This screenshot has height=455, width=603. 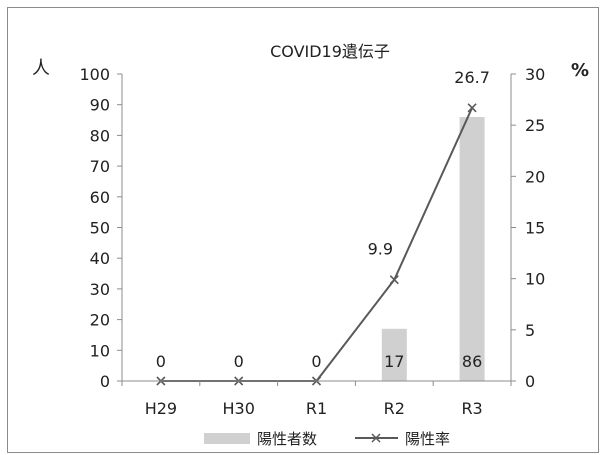 I want to click on right-axis-tick-label: 5, so click(x=530, y=330).